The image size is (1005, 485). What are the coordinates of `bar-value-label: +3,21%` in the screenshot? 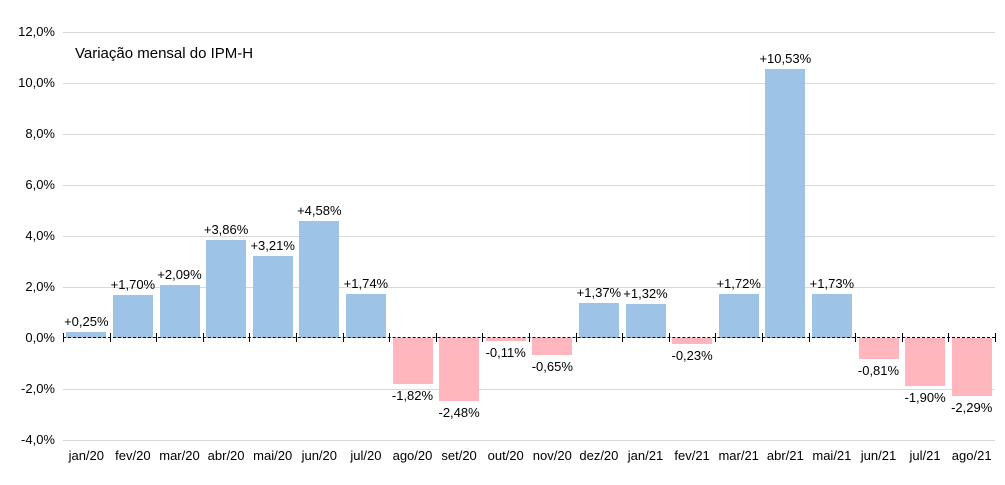 It's located at (272, 246).